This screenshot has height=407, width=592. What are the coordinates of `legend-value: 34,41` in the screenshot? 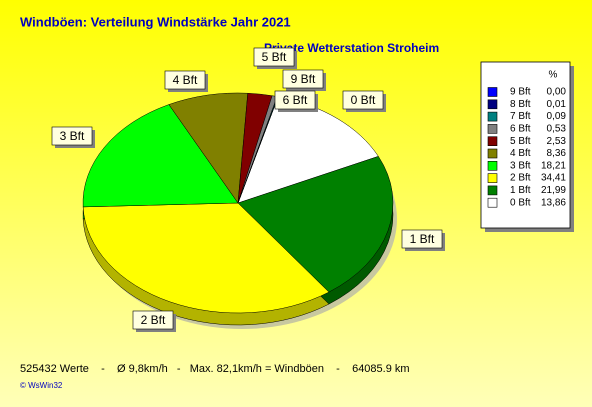 It's located at (553, 178).